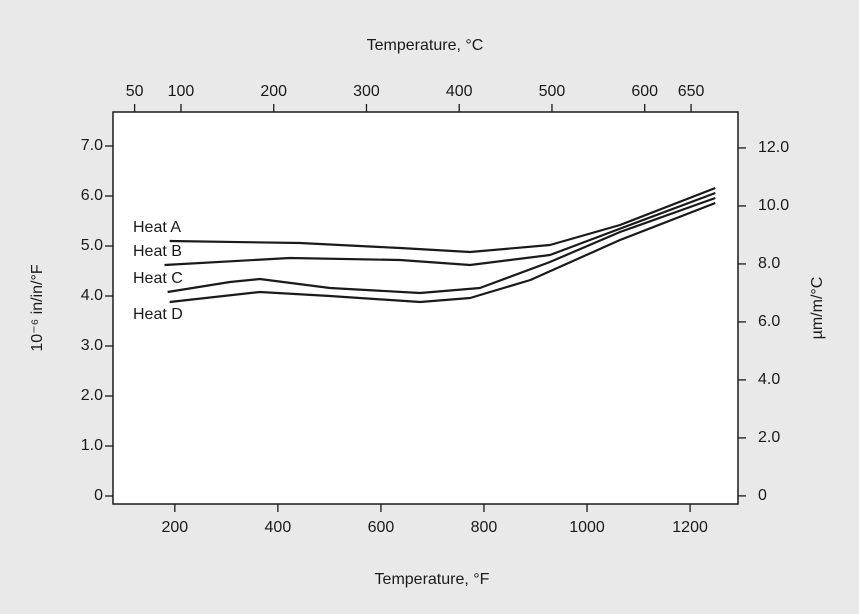 Image resolution: width=859 pixels, height=614 pixels. What do you see at coordinates (644, 91) in the screenshot?
I see `x2-tick-label: 600` at bounding box center [644, 91].